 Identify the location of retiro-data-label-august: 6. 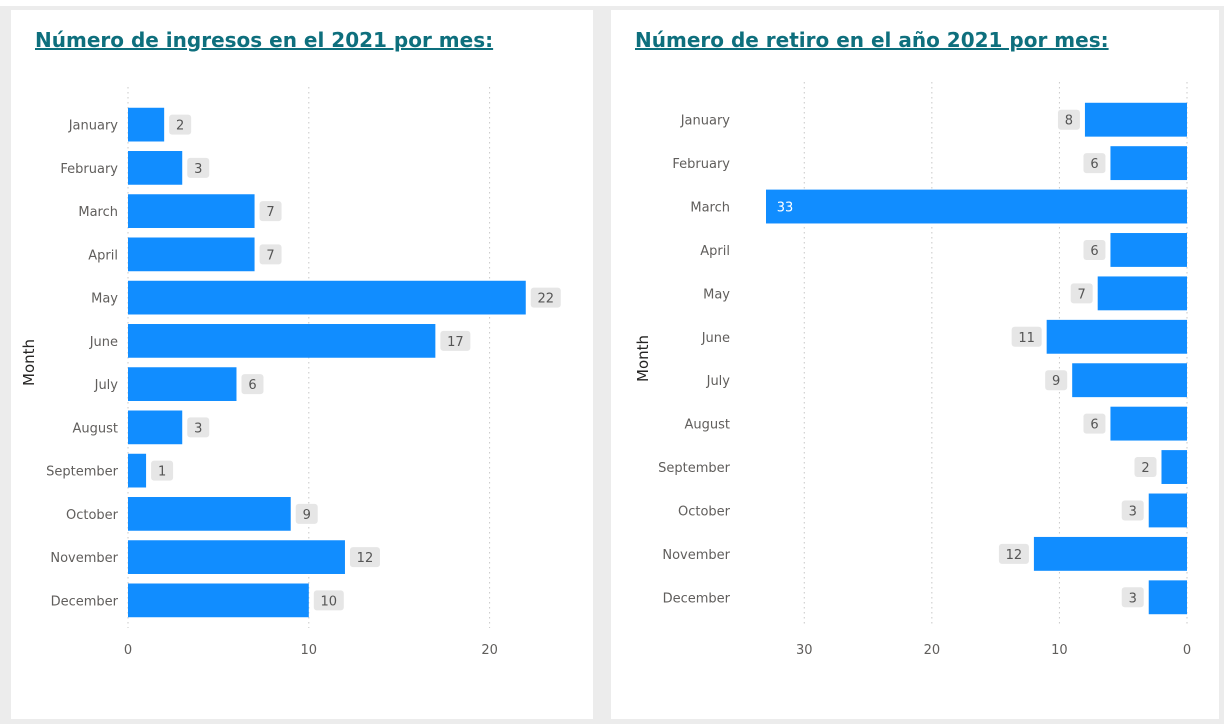
(1094, 425).